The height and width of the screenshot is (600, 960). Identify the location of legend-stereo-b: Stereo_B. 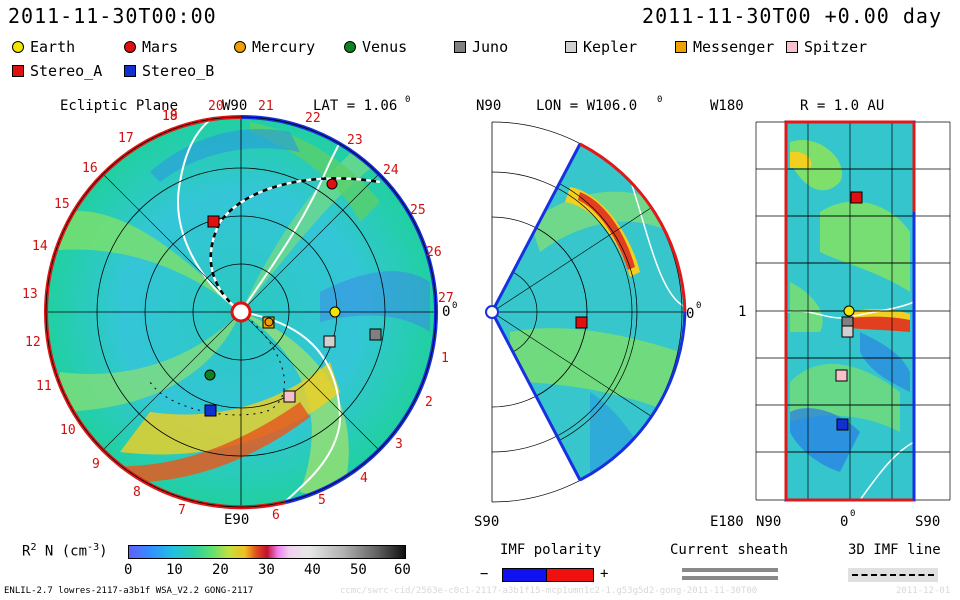
(169, 71).